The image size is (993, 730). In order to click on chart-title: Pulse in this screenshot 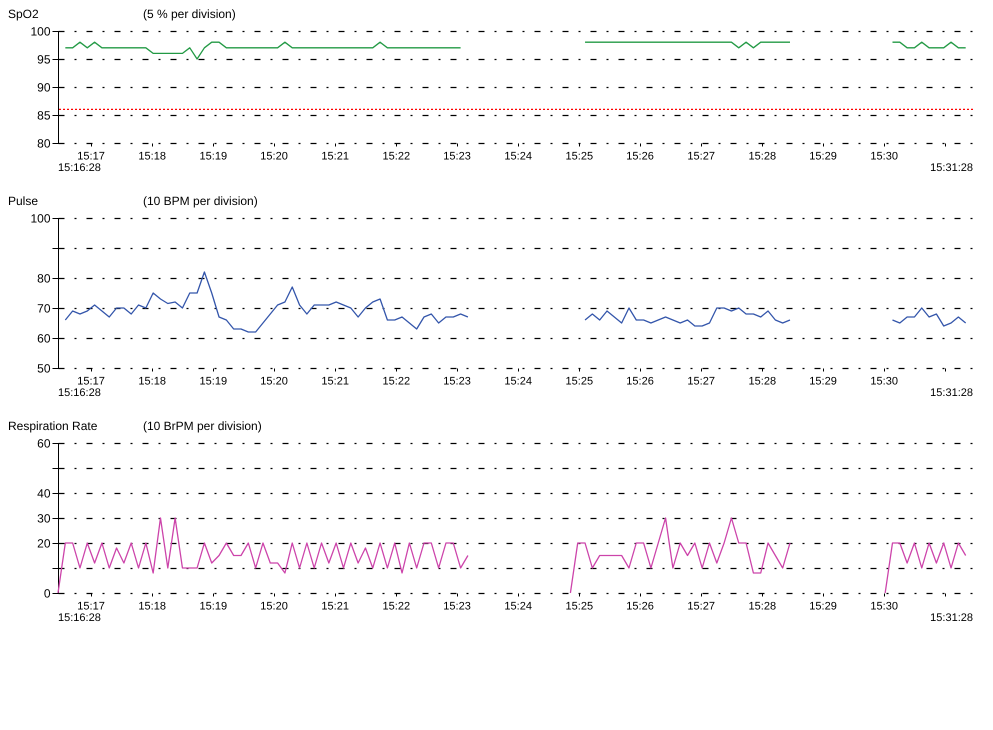, I will do `click(23, 201)`.